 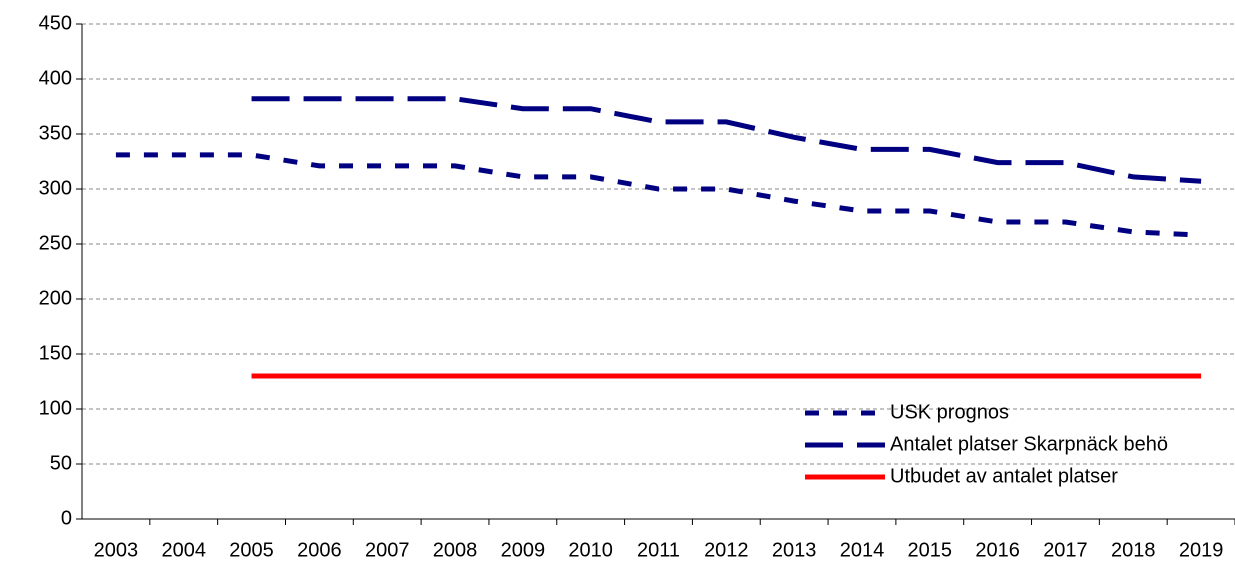 I want to click on x-tick-label: 2014, so click(x=862, y=550).